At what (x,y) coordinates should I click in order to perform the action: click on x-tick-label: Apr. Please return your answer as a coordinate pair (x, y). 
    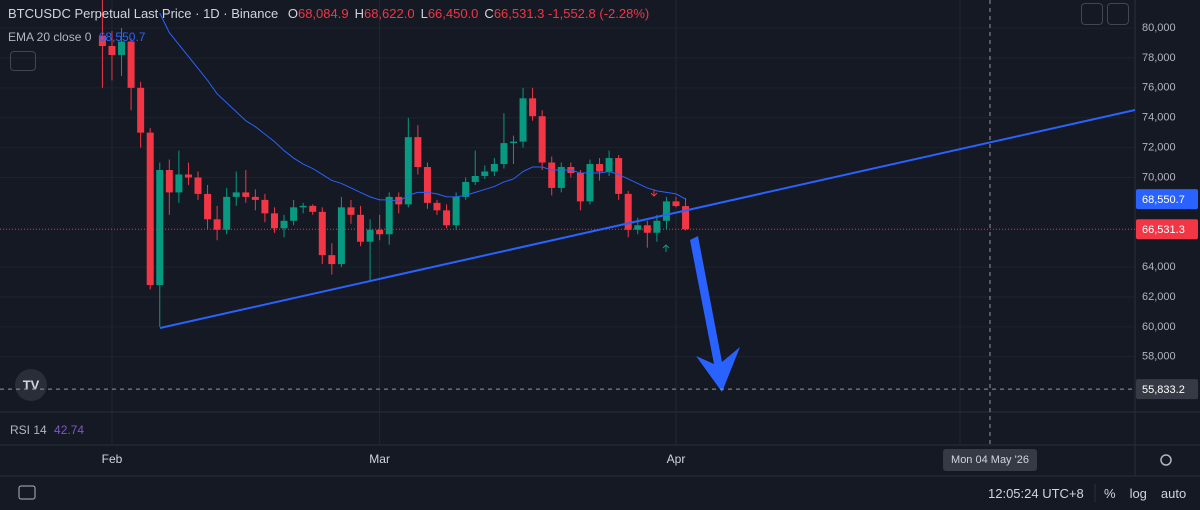
    Looking at the image, I should click on (676, 459).